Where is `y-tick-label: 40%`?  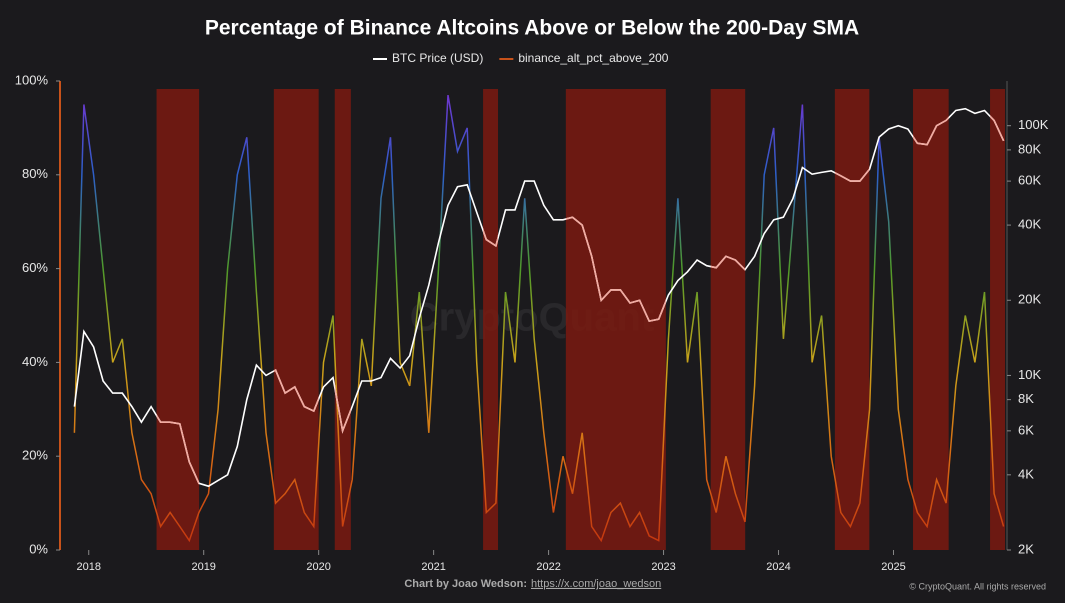 y-tick-label: 40% is located at coordinates (35, 361).